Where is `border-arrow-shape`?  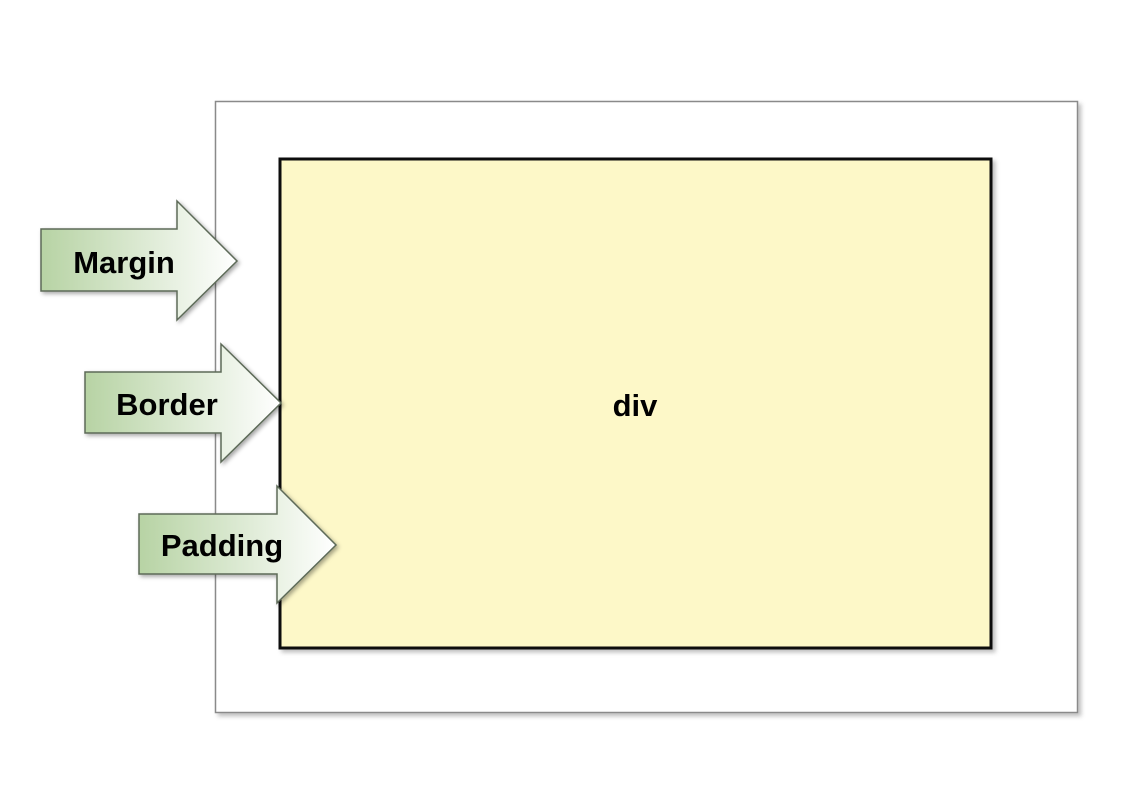 border-arrow-shape is located at coordinates (183, 403).